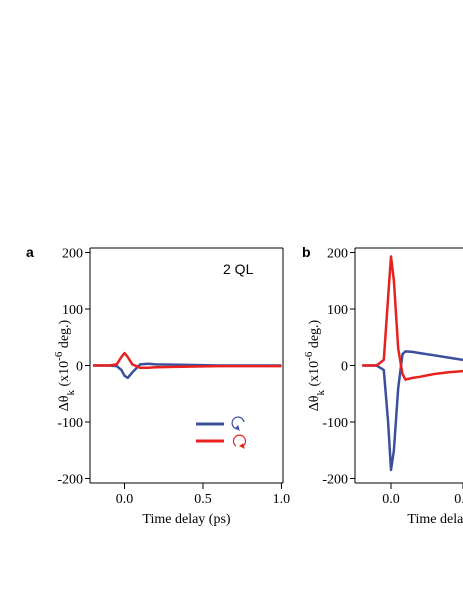 The width and height of the screenshot is (463, 599). Describe the element at coordinates (306, 252) in the screenshot. I see `panel-label: b` at that location.